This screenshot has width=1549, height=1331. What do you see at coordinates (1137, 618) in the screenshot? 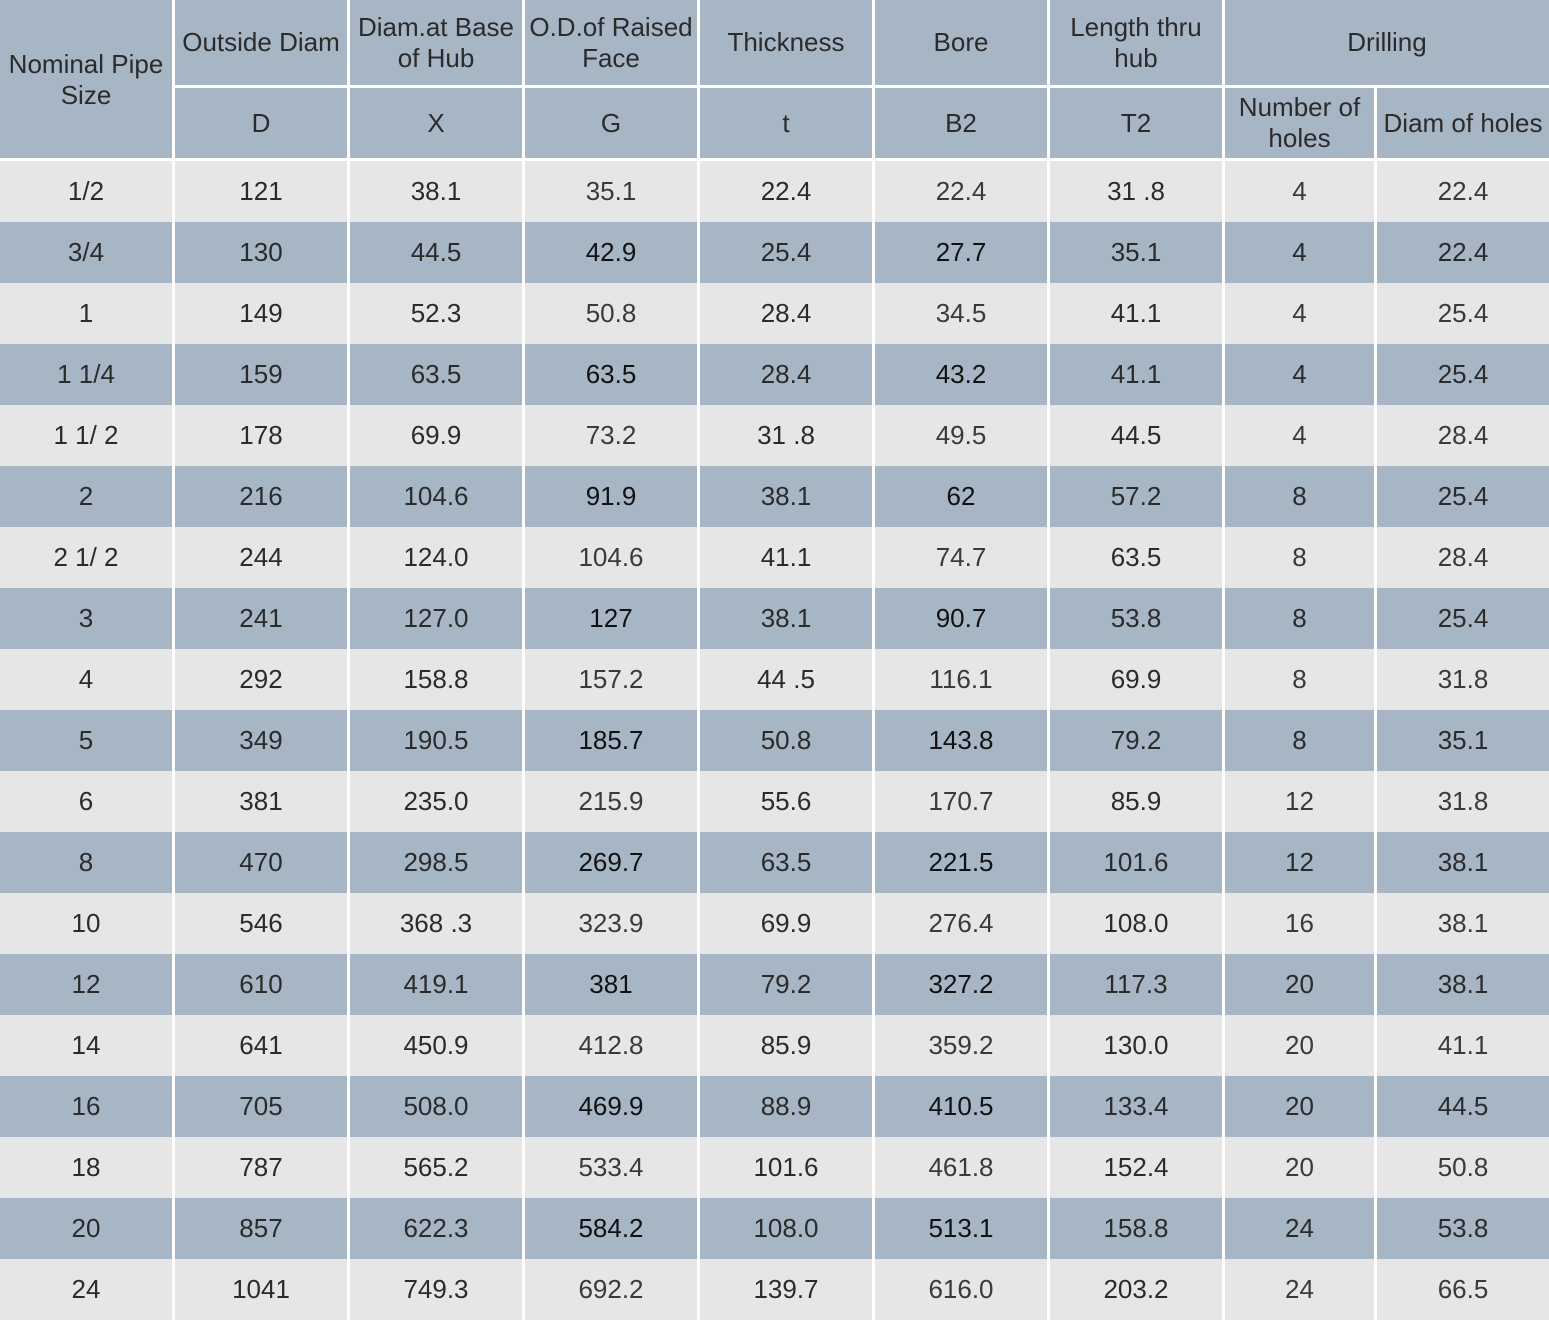
I see `cell-length-thru-hub: 53.8` at bounding box center [1137, 618].